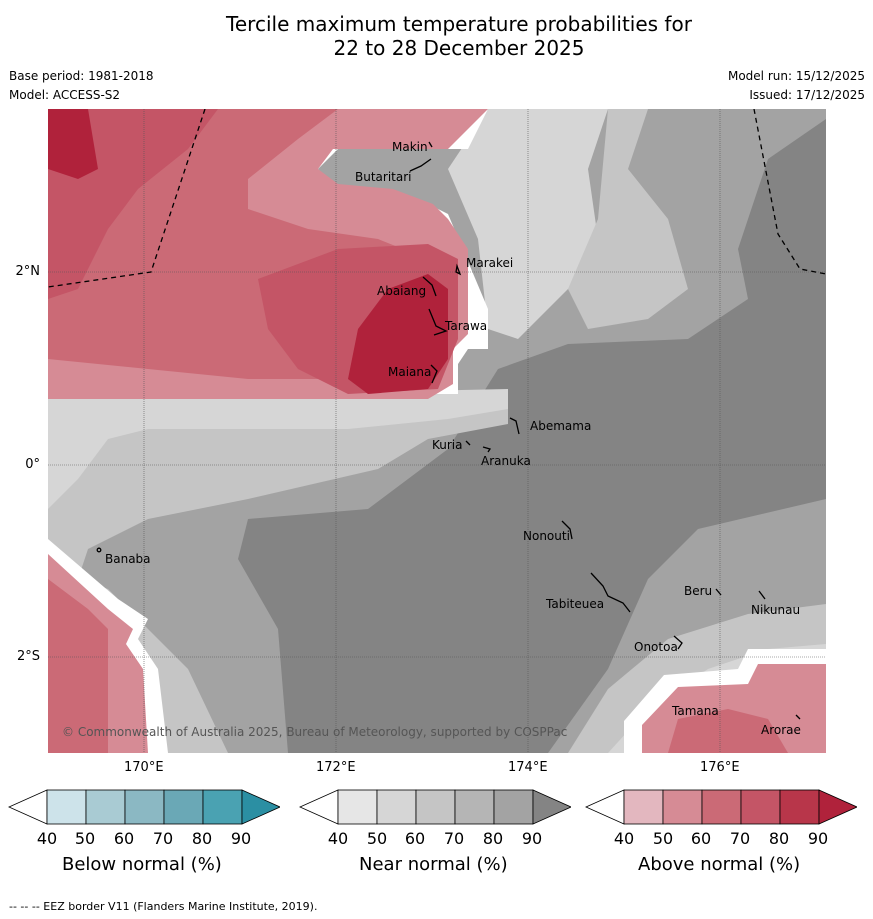 This screenshot has height=919, width=873. I want to click on island-onotoa, so click(678, 642).